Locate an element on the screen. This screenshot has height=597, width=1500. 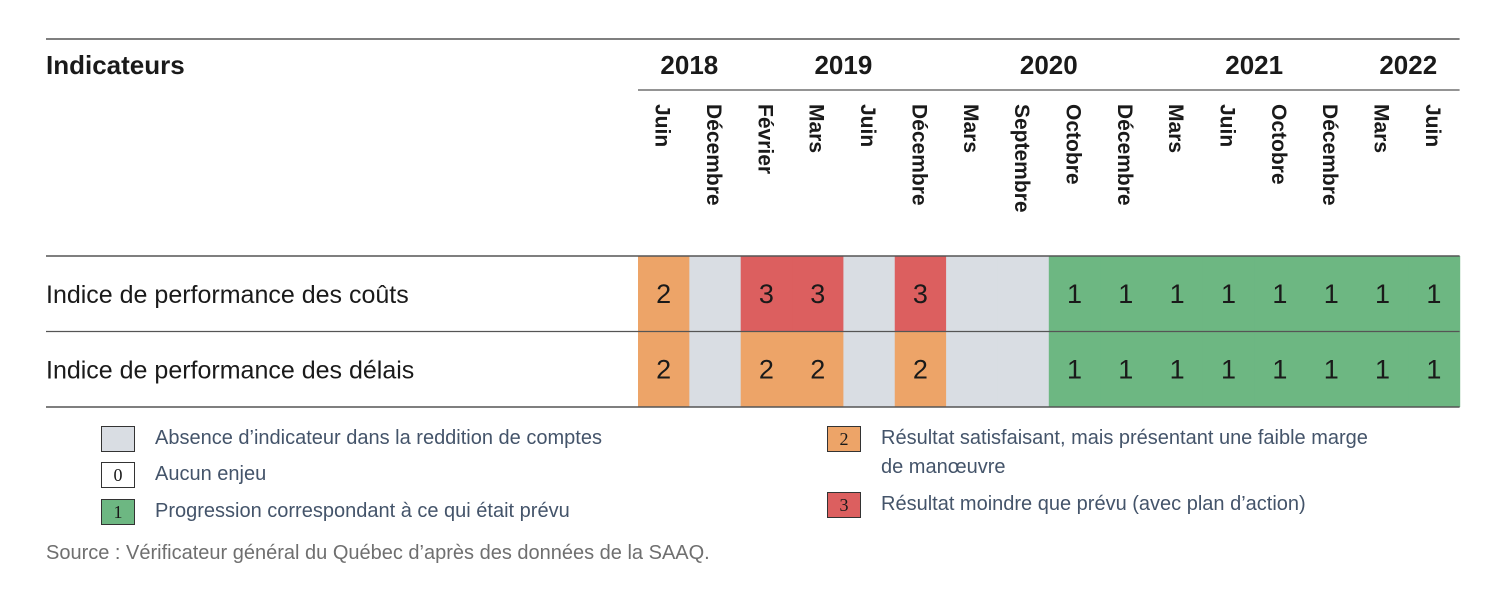
year-label: 2019 is located at coordinates (843, 65).